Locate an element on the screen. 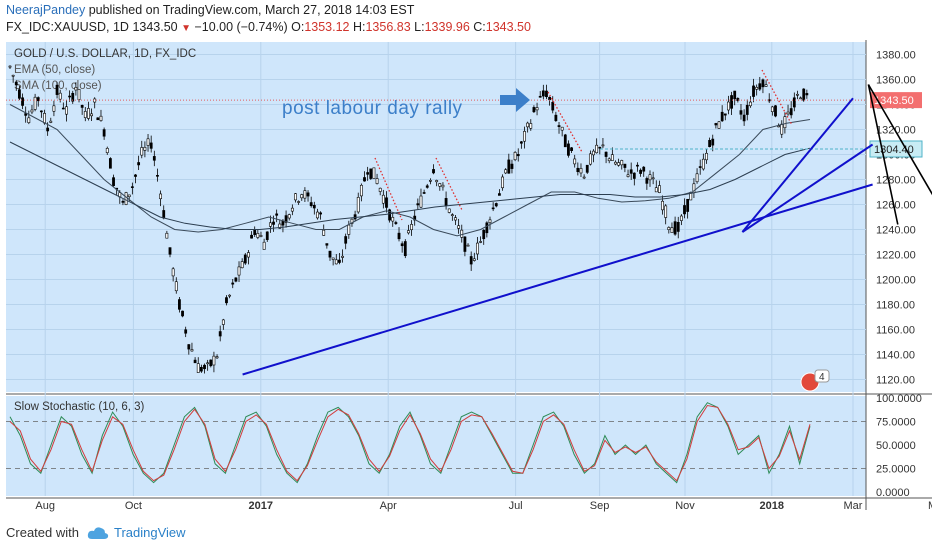 The height and width of the screenshot is (550, 932). stoch-y-tick-label: 50.0000 is located at coordinates (896, 446).